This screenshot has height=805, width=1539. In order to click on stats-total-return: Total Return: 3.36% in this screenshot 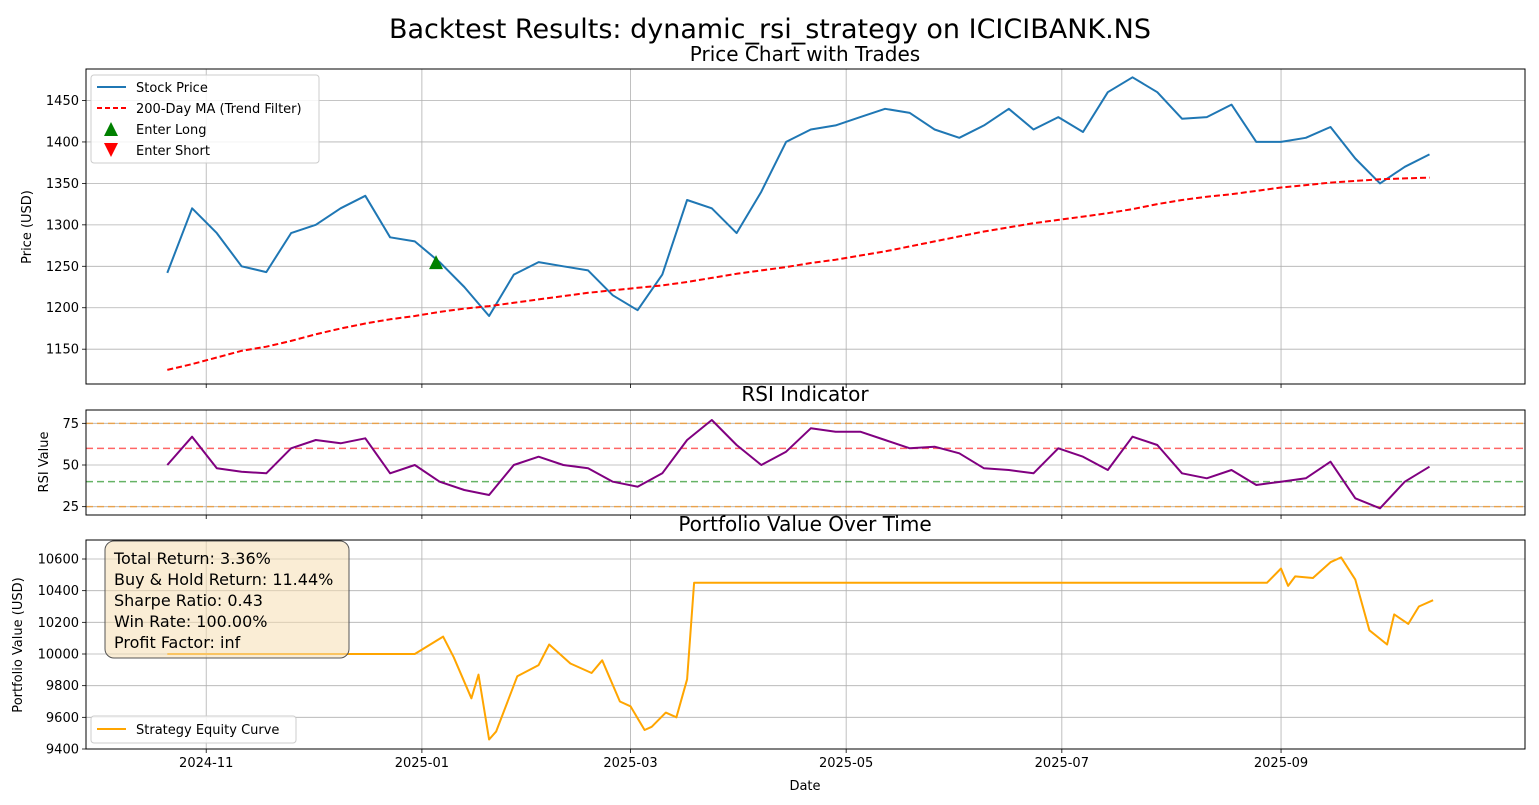, I will do `click(192, 558)`.